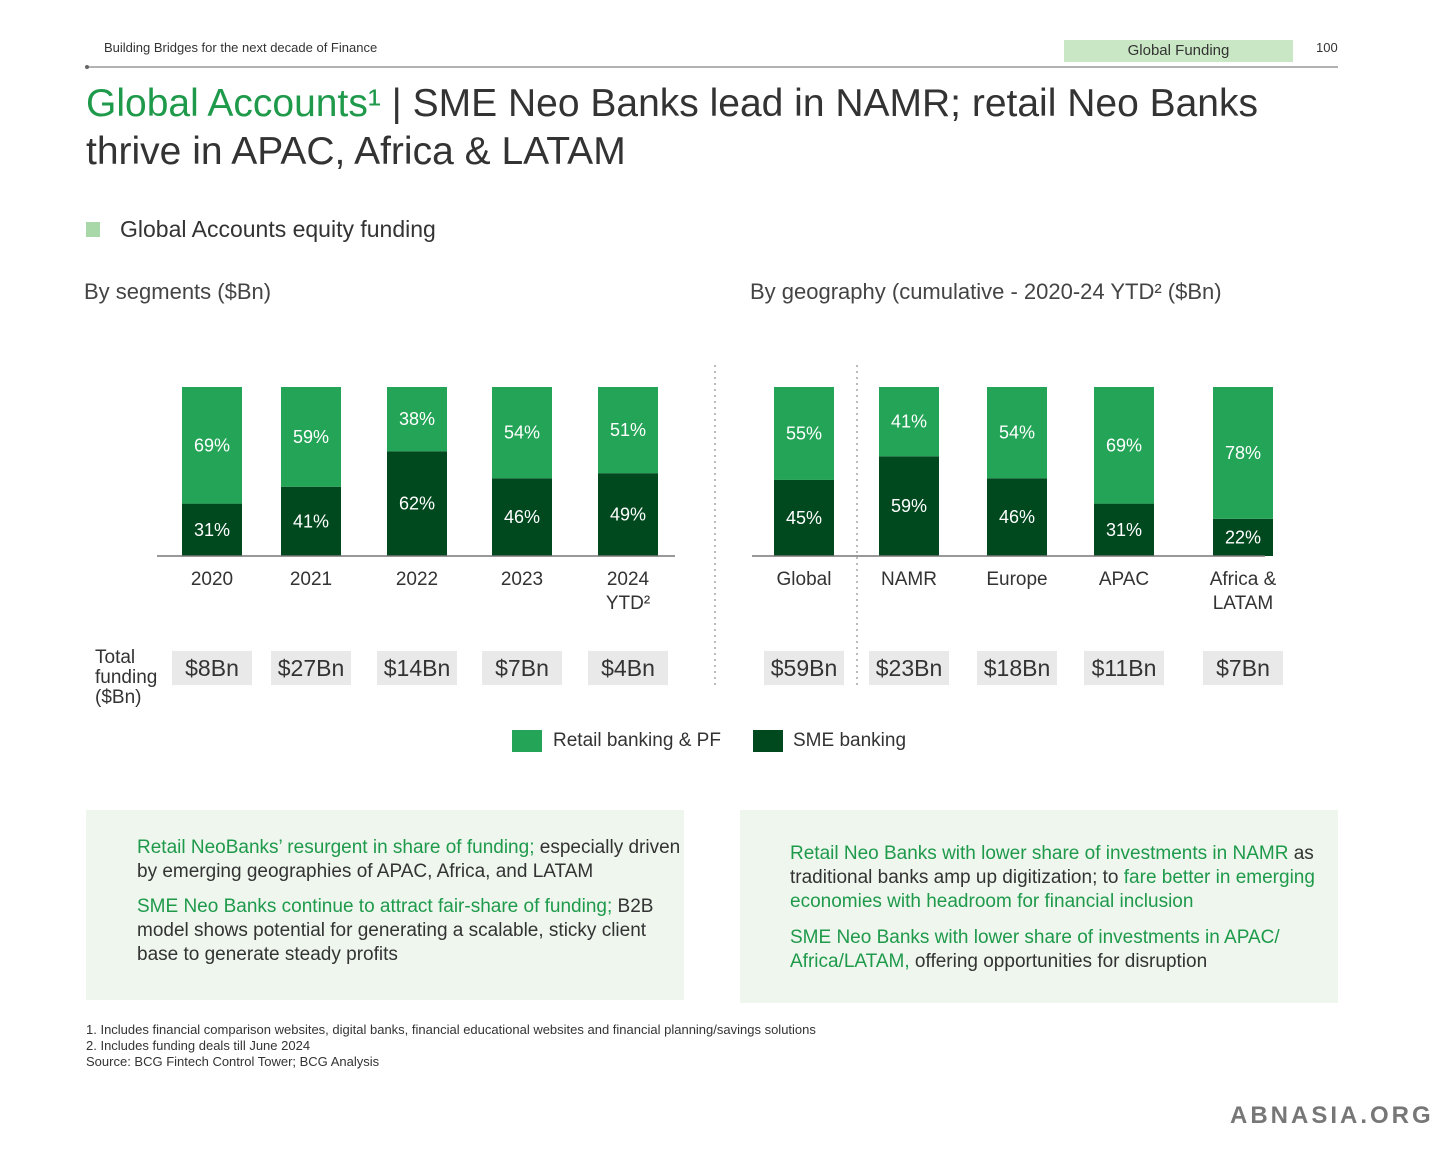 This screenshot has height=1151, width=1440. I want to click on chart-title: By segments ($Bn), so click(178, 291).